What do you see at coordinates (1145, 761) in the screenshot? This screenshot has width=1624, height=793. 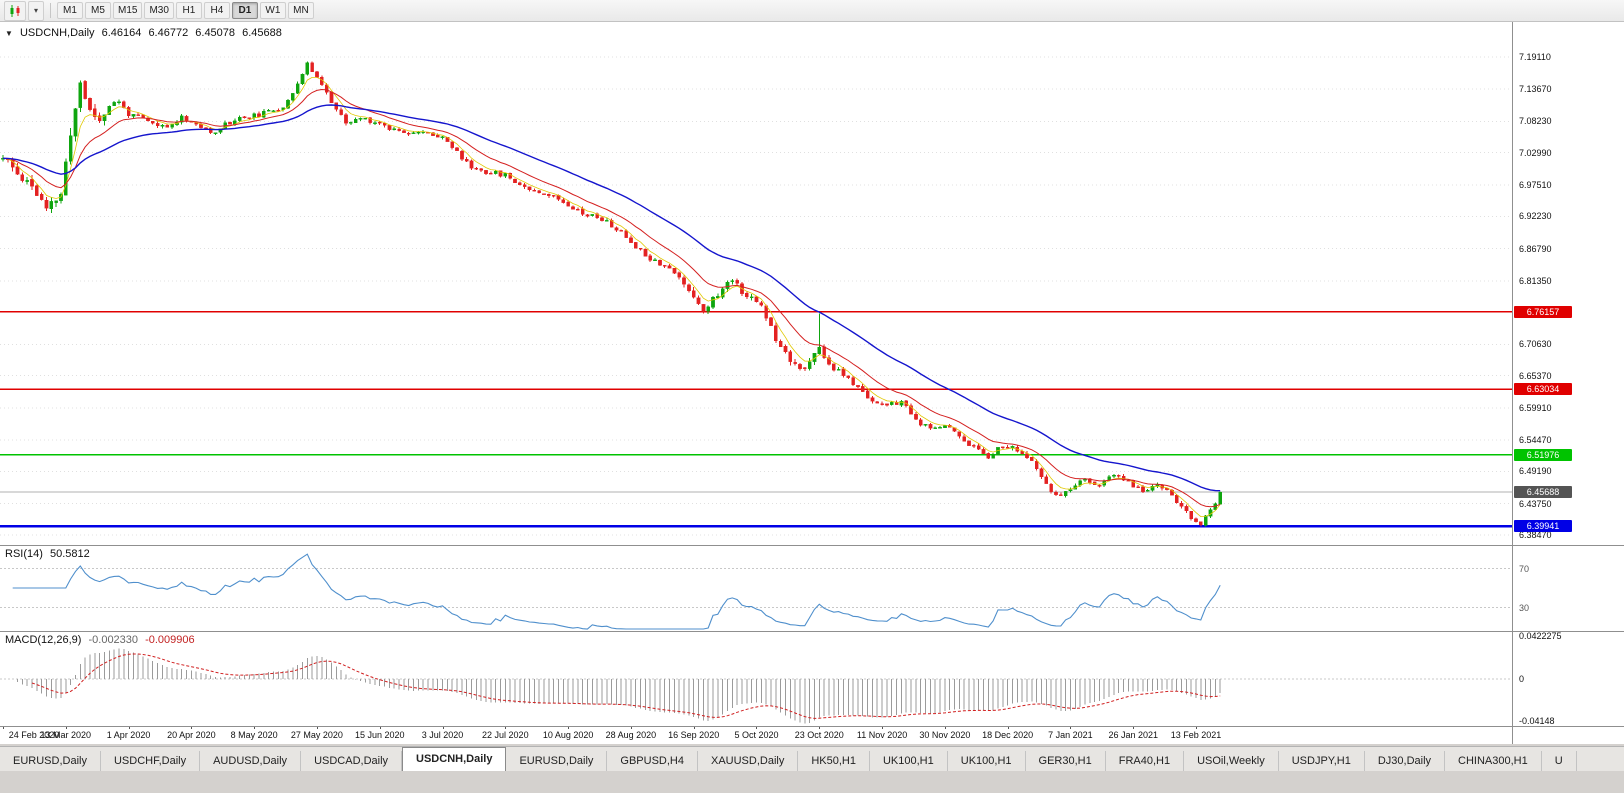 I see `chart-tab-fra40-h1: FRA40,H1` at bounding box center [1145, 761].